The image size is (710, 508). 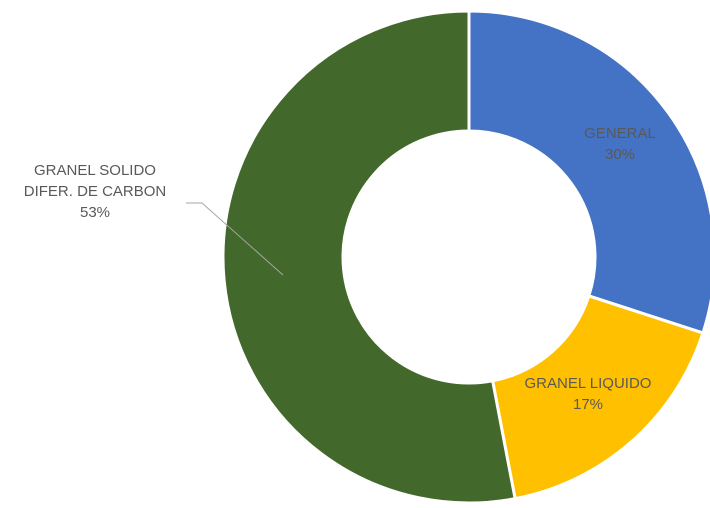 I want to click on slice-category-label: GRANEL SOLIDO, so click(x=95, y=170).